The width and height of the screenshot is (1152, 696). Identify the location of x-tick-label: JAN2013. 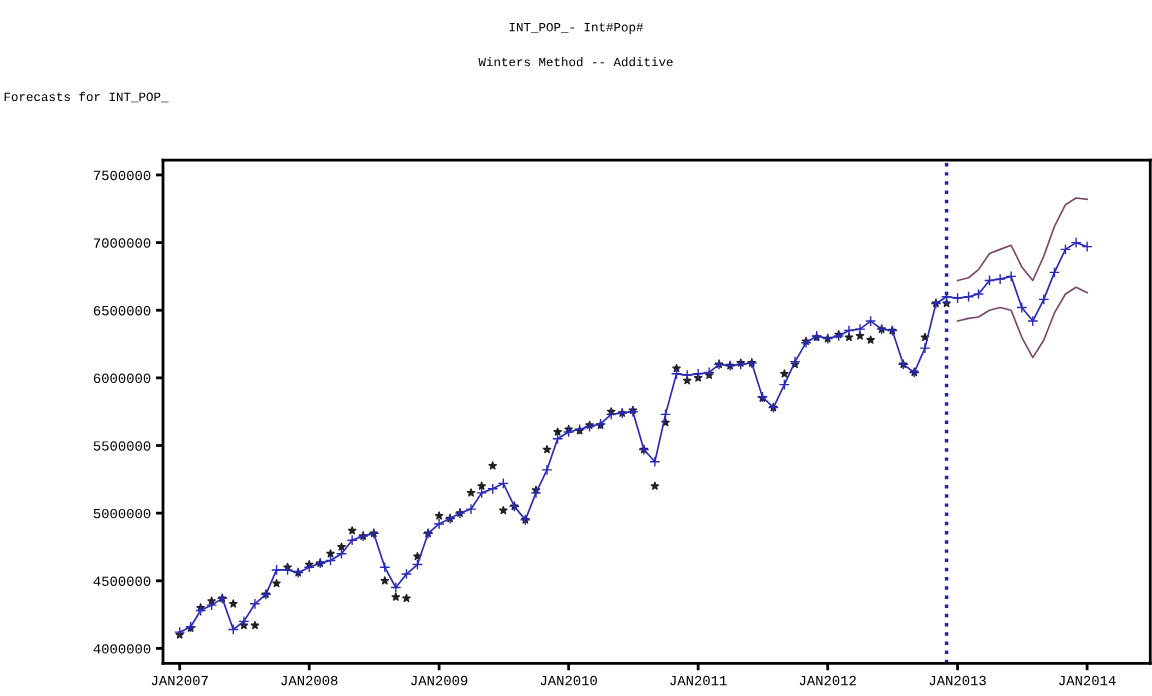
(957, 680).